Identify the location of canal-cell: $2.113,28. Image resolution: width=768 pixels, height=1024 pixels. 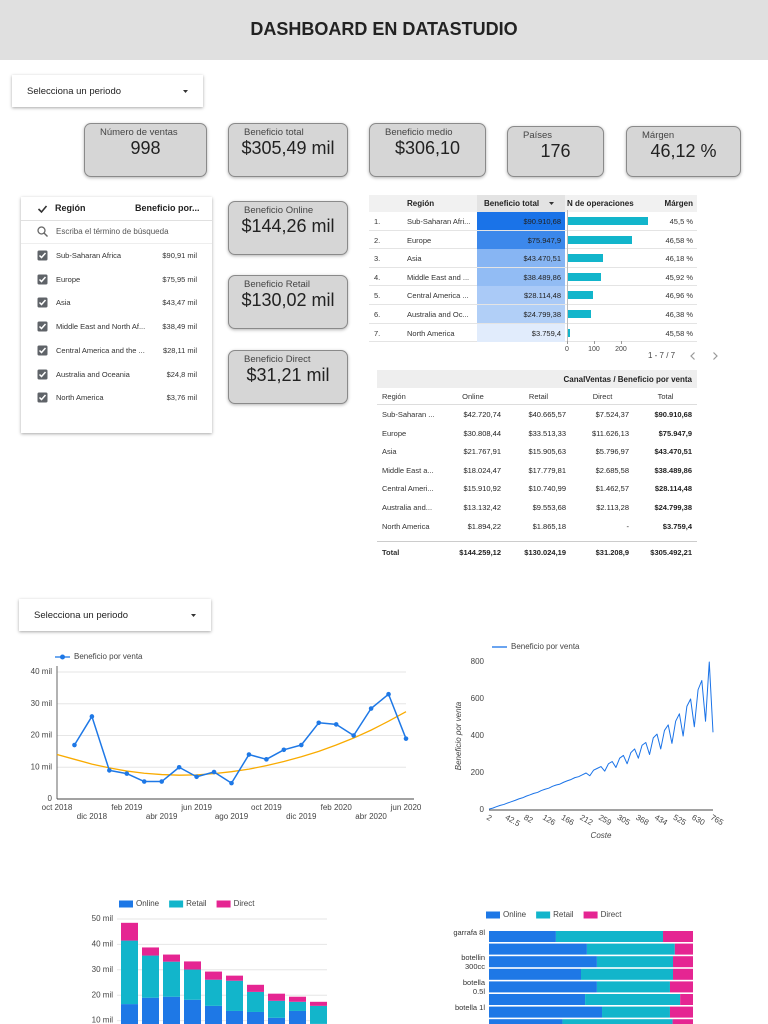
(602, 507).